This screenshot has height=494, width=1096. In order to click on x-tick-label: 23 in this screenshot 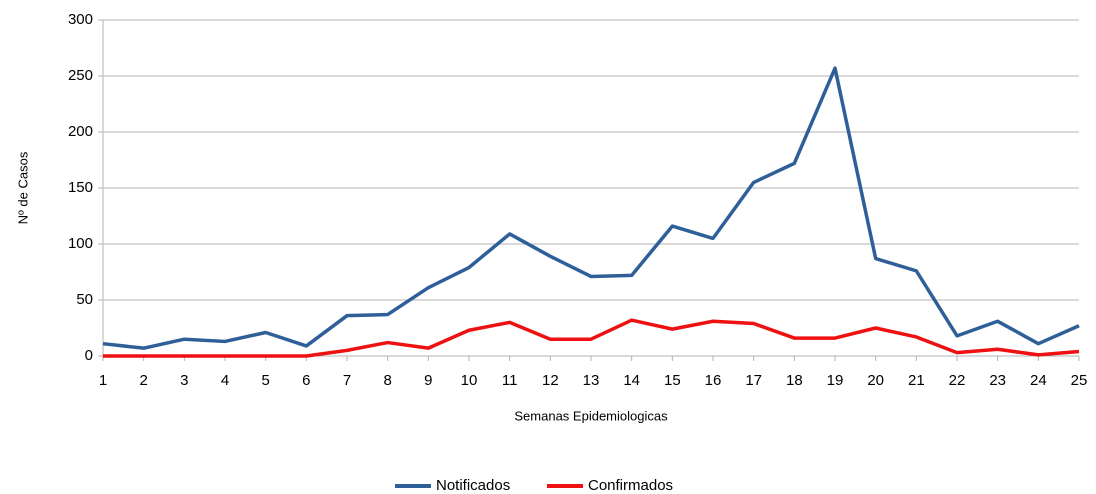, I will do `click(997, 380)`.